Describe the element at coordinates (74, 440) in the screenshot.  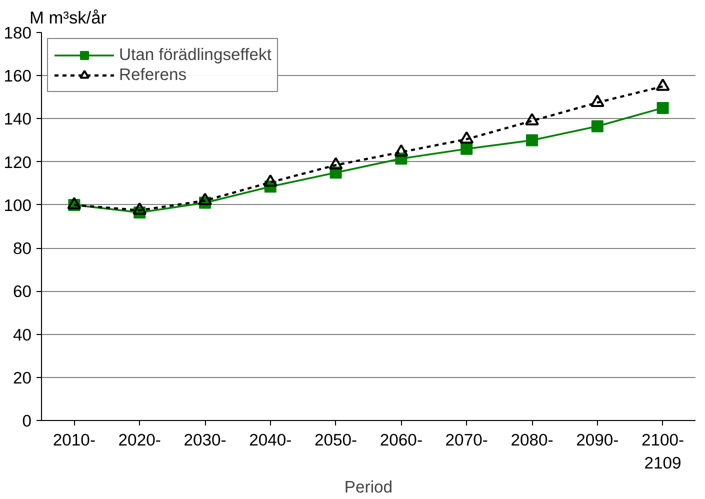
I see `x-tick-label: 2010-` at that location.